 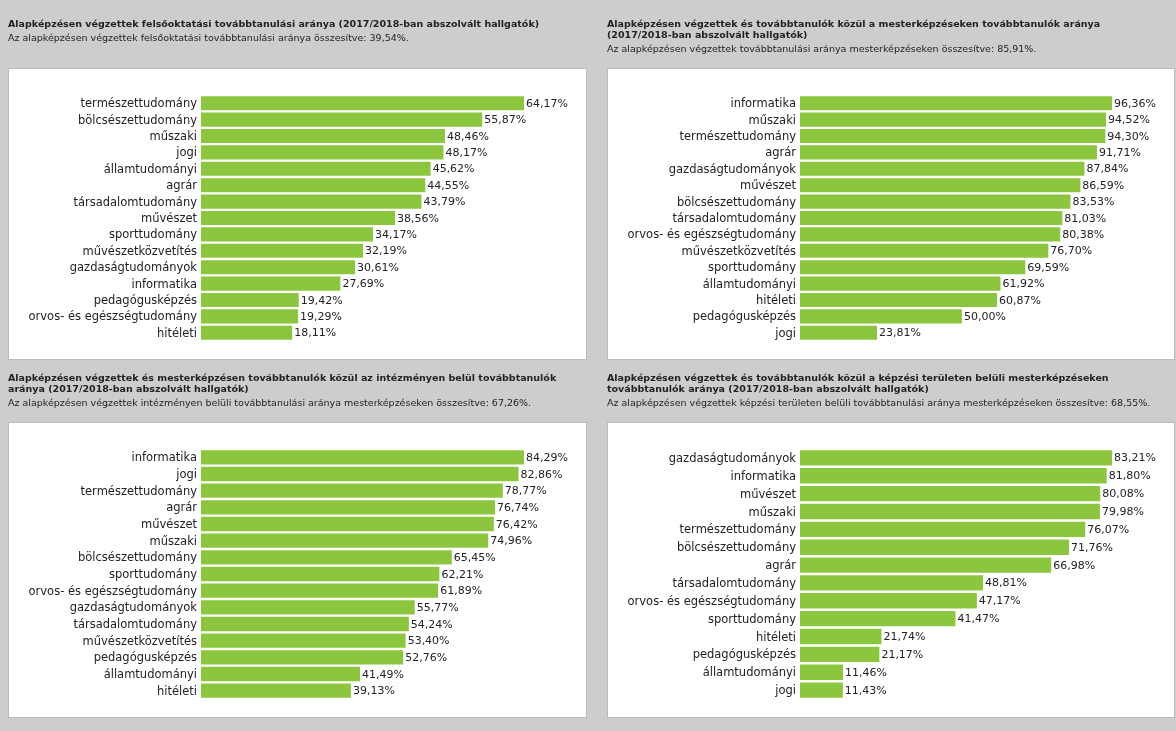 What do you see at coordinates (382, 674) in the screenshot?
I see `data-label: 41,49%` at bounding box center [382, 674].